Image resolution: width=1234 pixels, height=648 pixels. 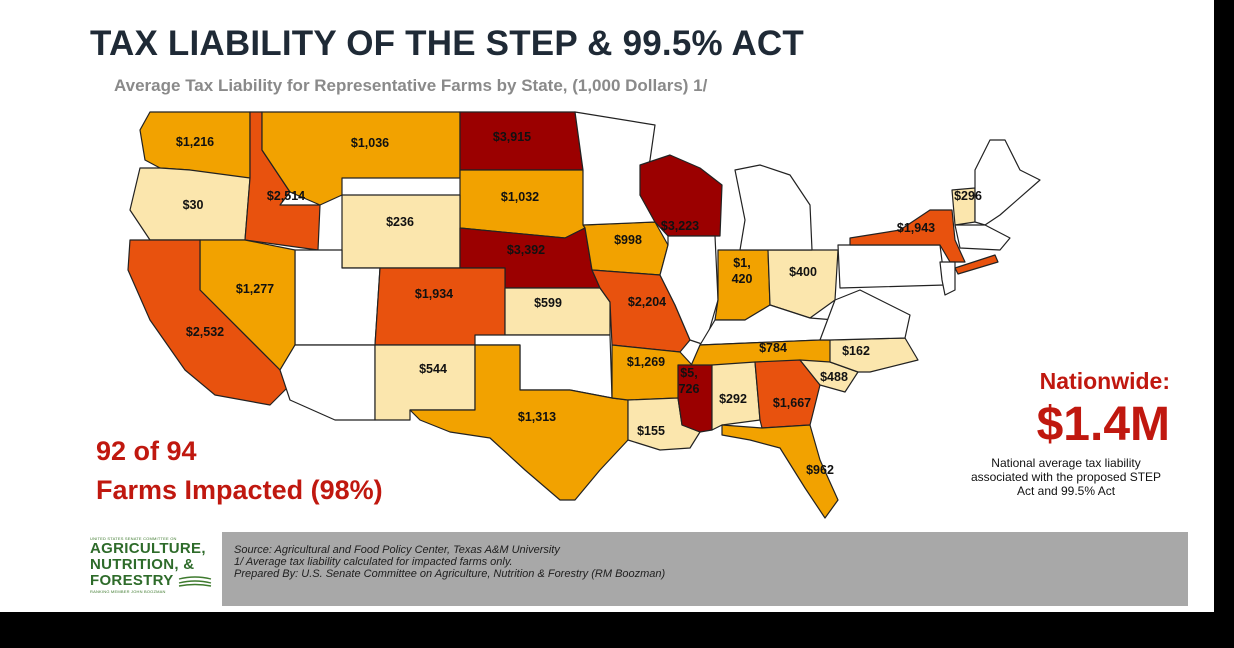 What do you see at coordinates (205, 332) in the screenshot?
I see `state-value-ca: $2,532` at bounding box center [205, 332].